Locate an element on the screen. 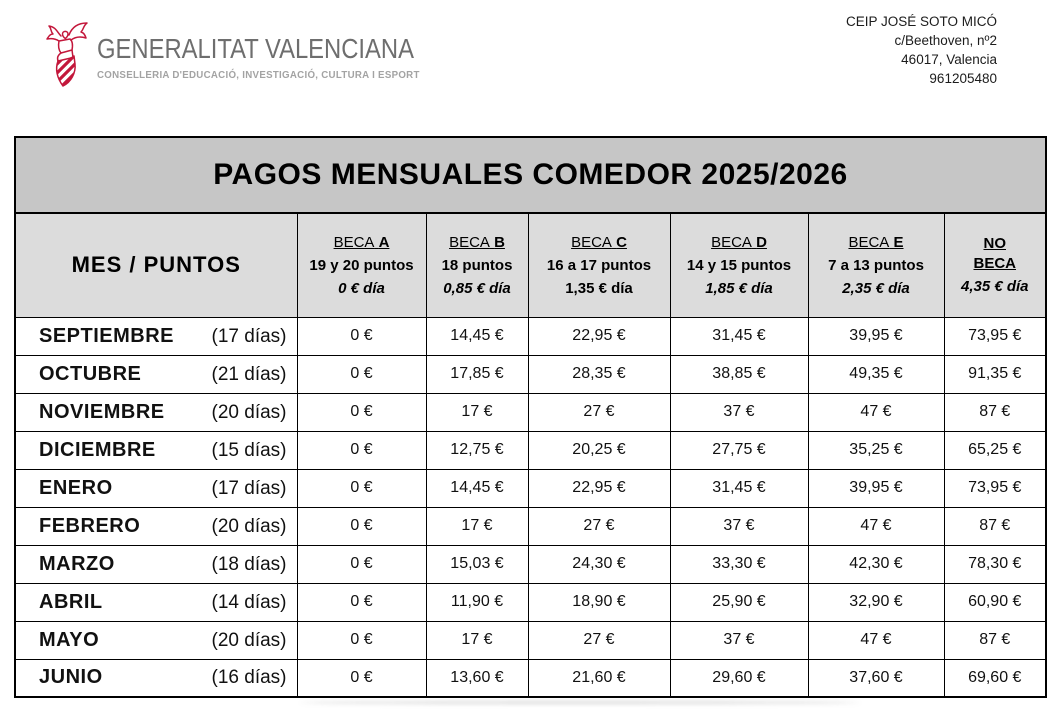 This screenshot has width=1059, height=725. payment-value-cell: 22,95 € is located at coordinates (599, 488).